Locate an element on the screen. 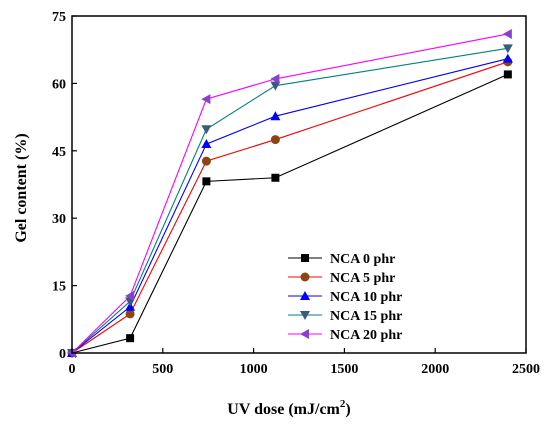 The height and width of the screenshot is (426, 550). x-tick-label: 2500 is located at coordinates (526, 369).